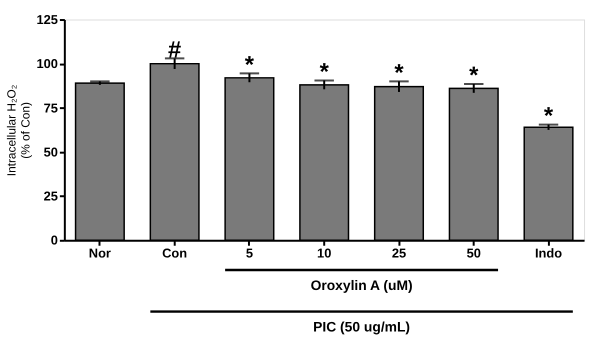 This screenshot has width=589, height=348. Describe the element at coordinates (548, 253) in the screenshot. I see `x-tick-label: Indo` at that location.